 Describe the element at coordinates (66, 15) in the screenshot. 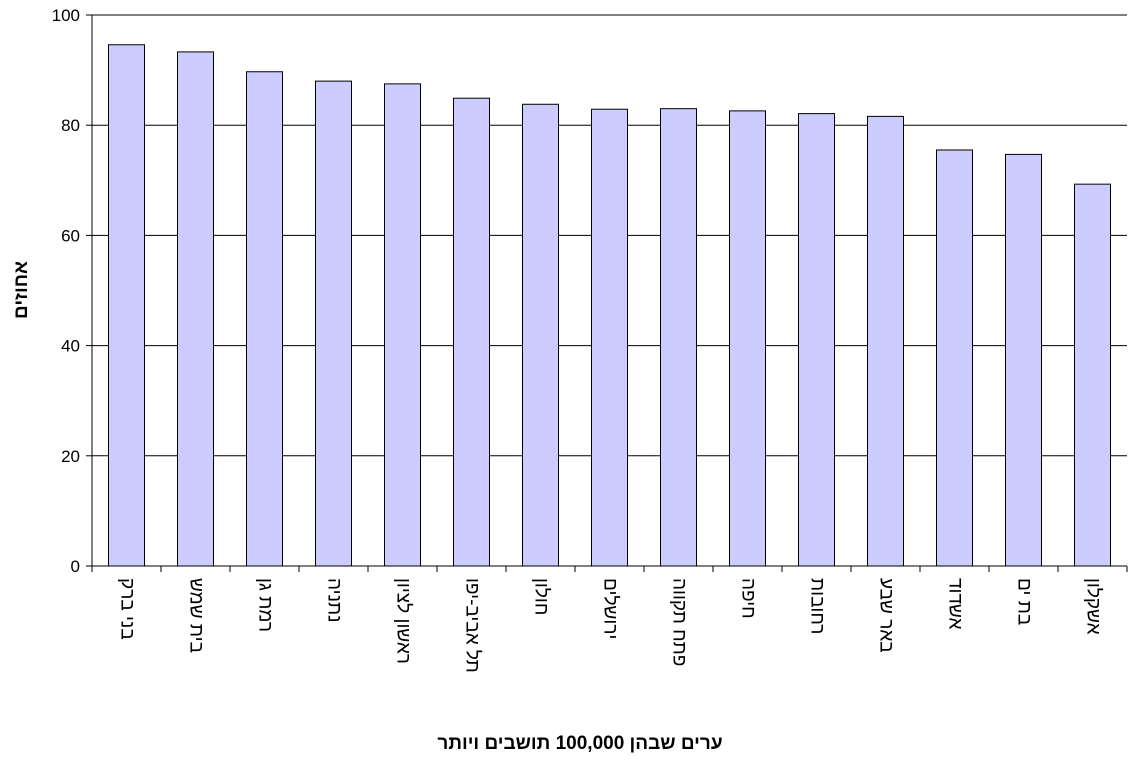

I see `y-tick-label: 100` at that location.